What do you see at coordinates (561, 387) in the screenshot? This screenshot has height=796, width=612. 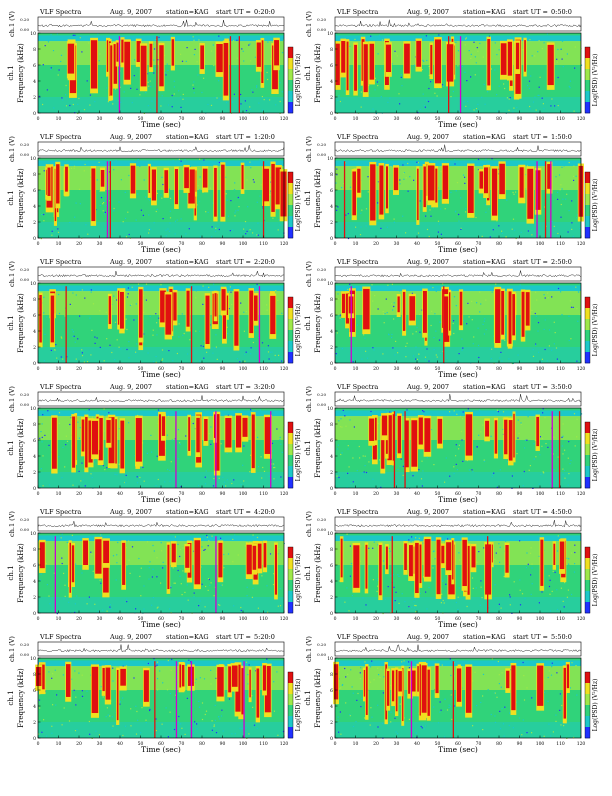 I see `panel-start-ut: 3:50:0` at bounding box center [561, 387].